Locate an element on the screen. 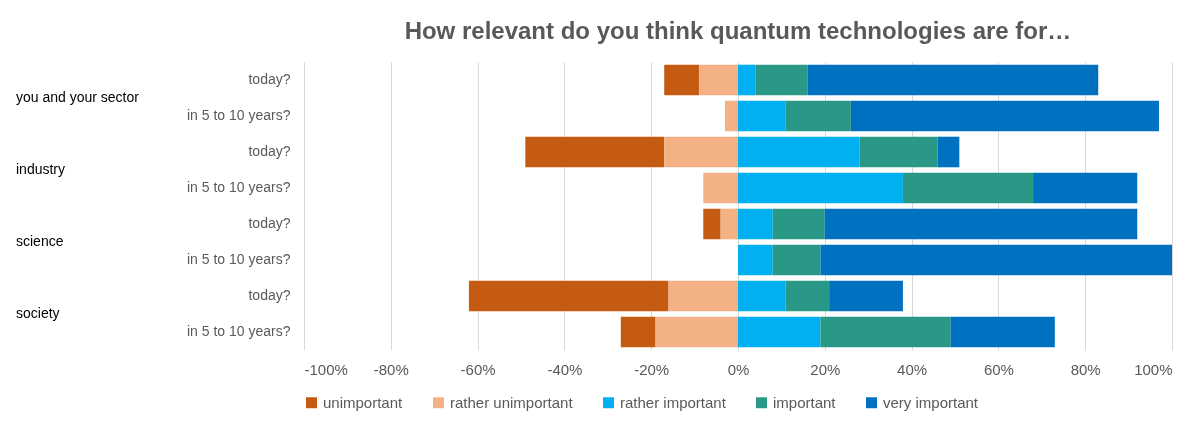 Image resolution: width=1202 pixels, height=428 pixels. text: society is located at coordinates (38, 313).